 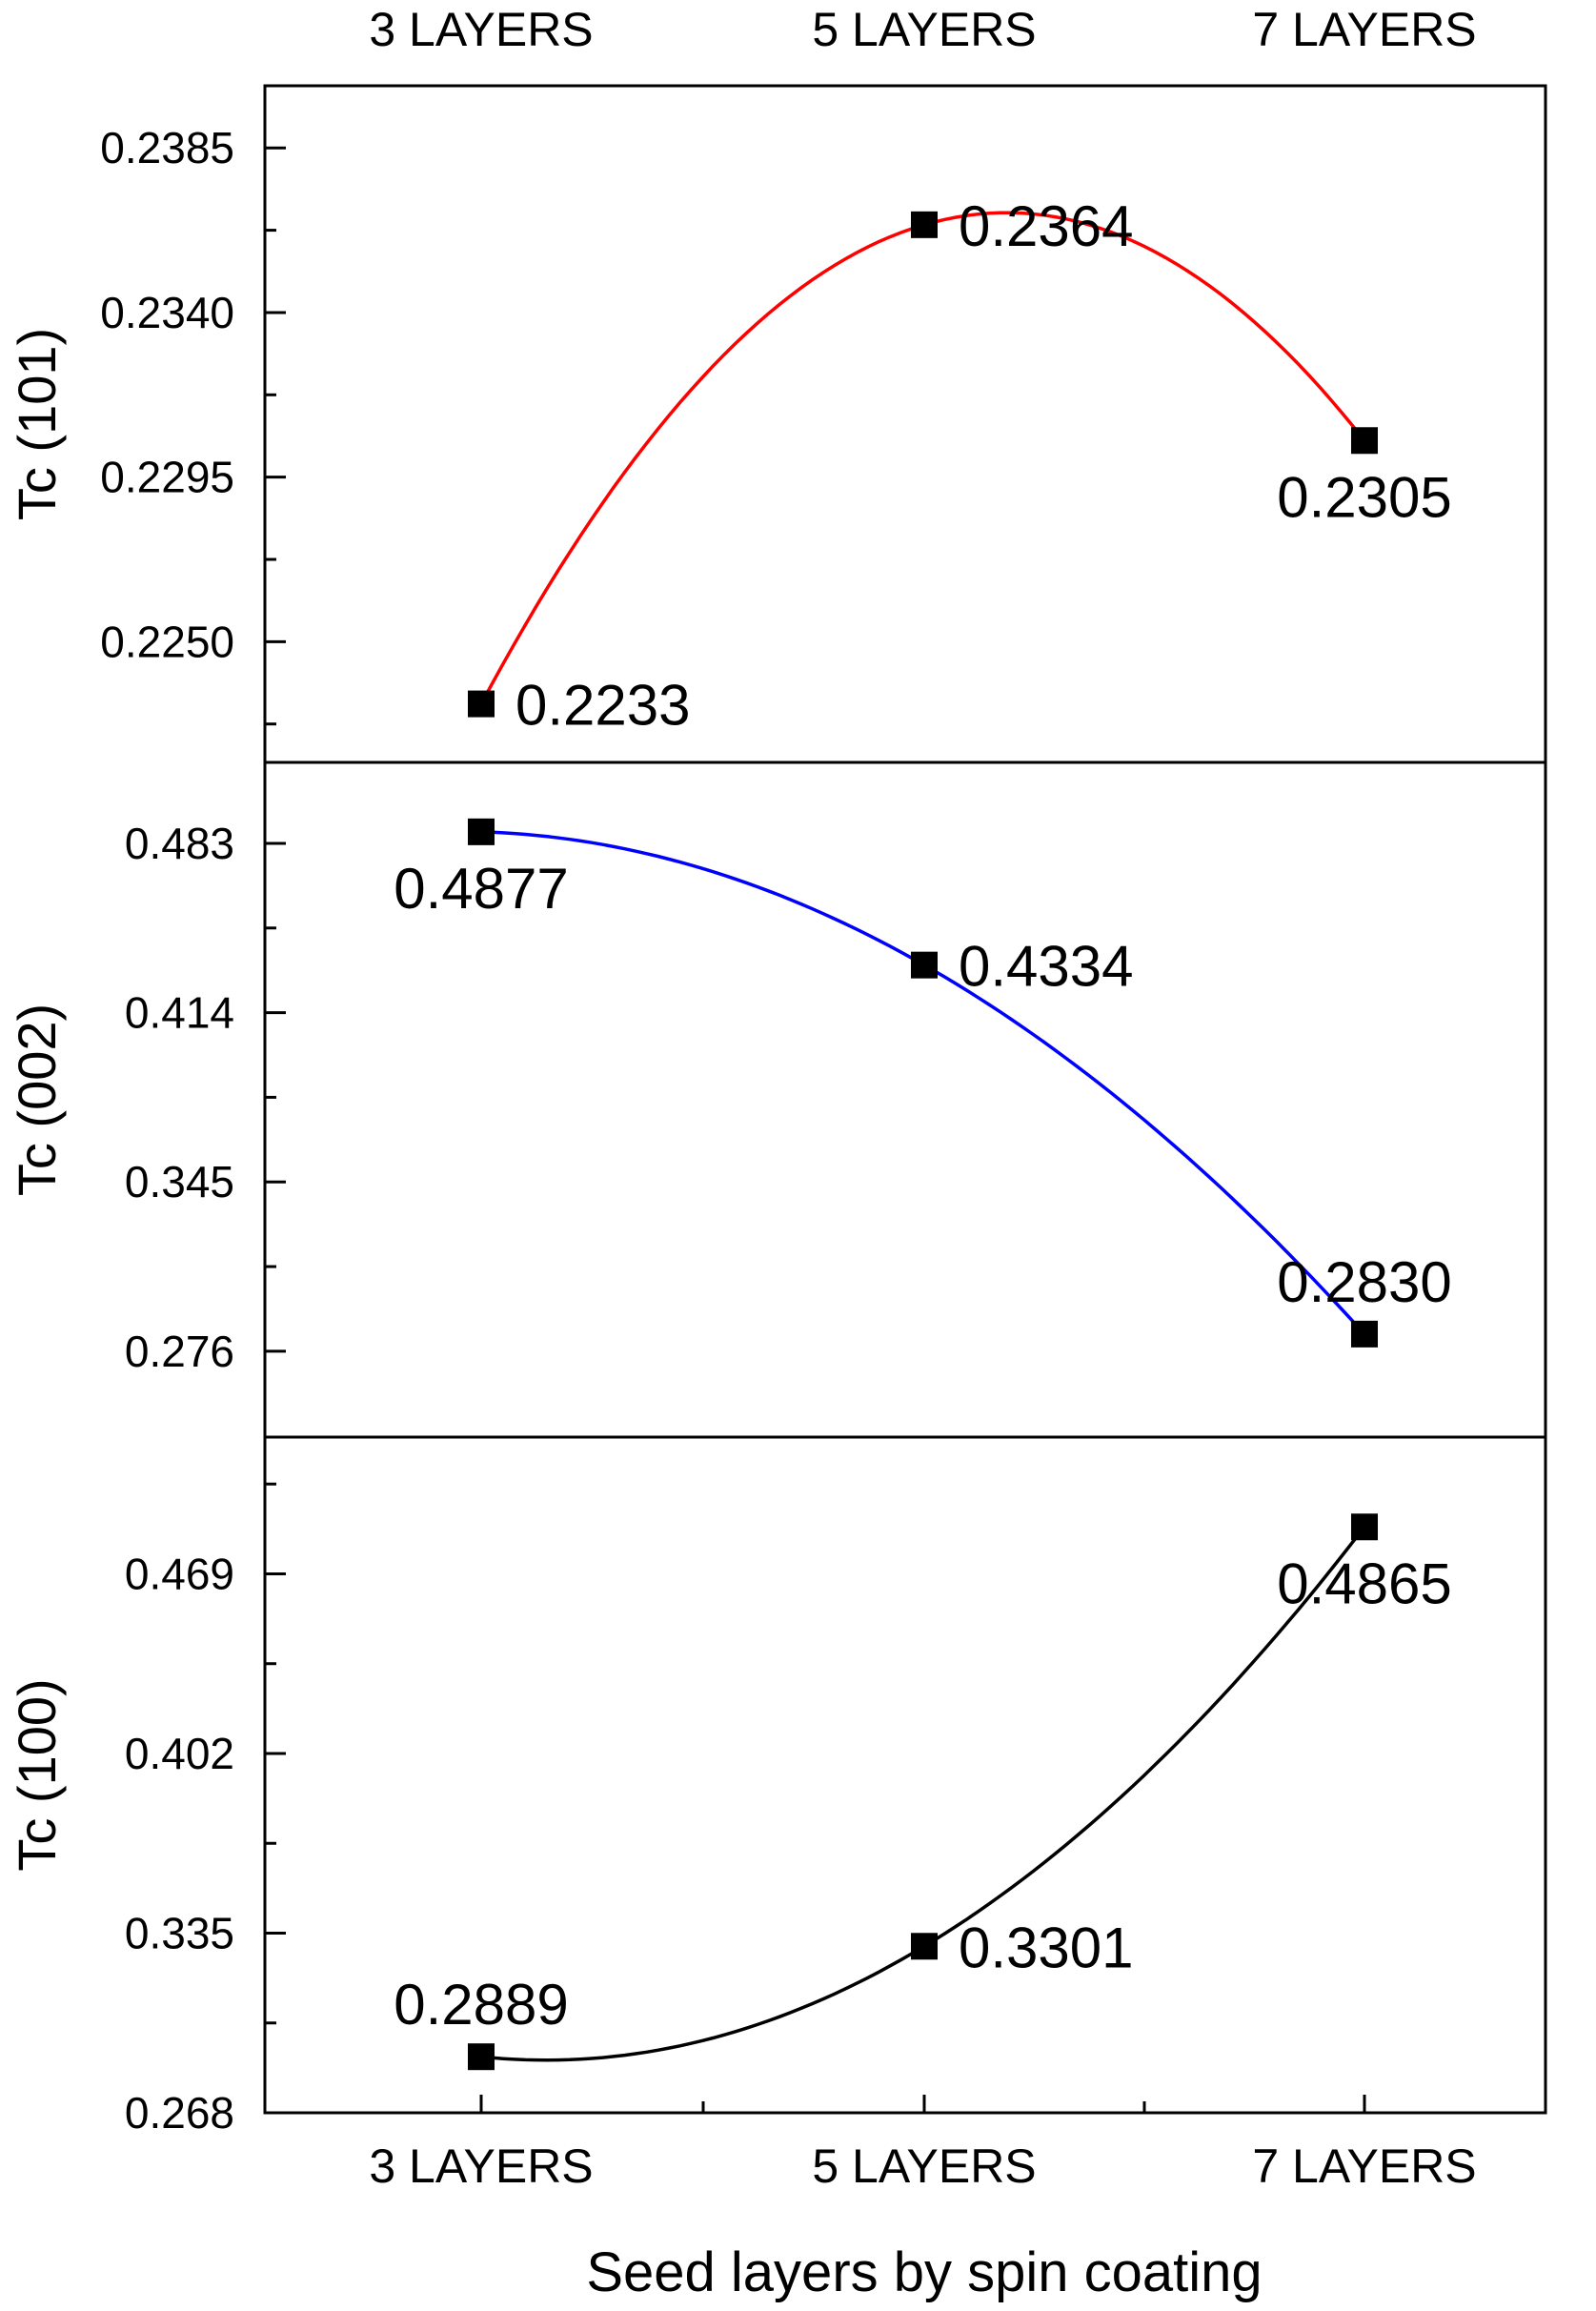 What do you see at coordinates (1364, 2166) in the screenshot?
I see `x-bottom-tick-label: 7 LAYERS` at bounding box center [1364, 2166].